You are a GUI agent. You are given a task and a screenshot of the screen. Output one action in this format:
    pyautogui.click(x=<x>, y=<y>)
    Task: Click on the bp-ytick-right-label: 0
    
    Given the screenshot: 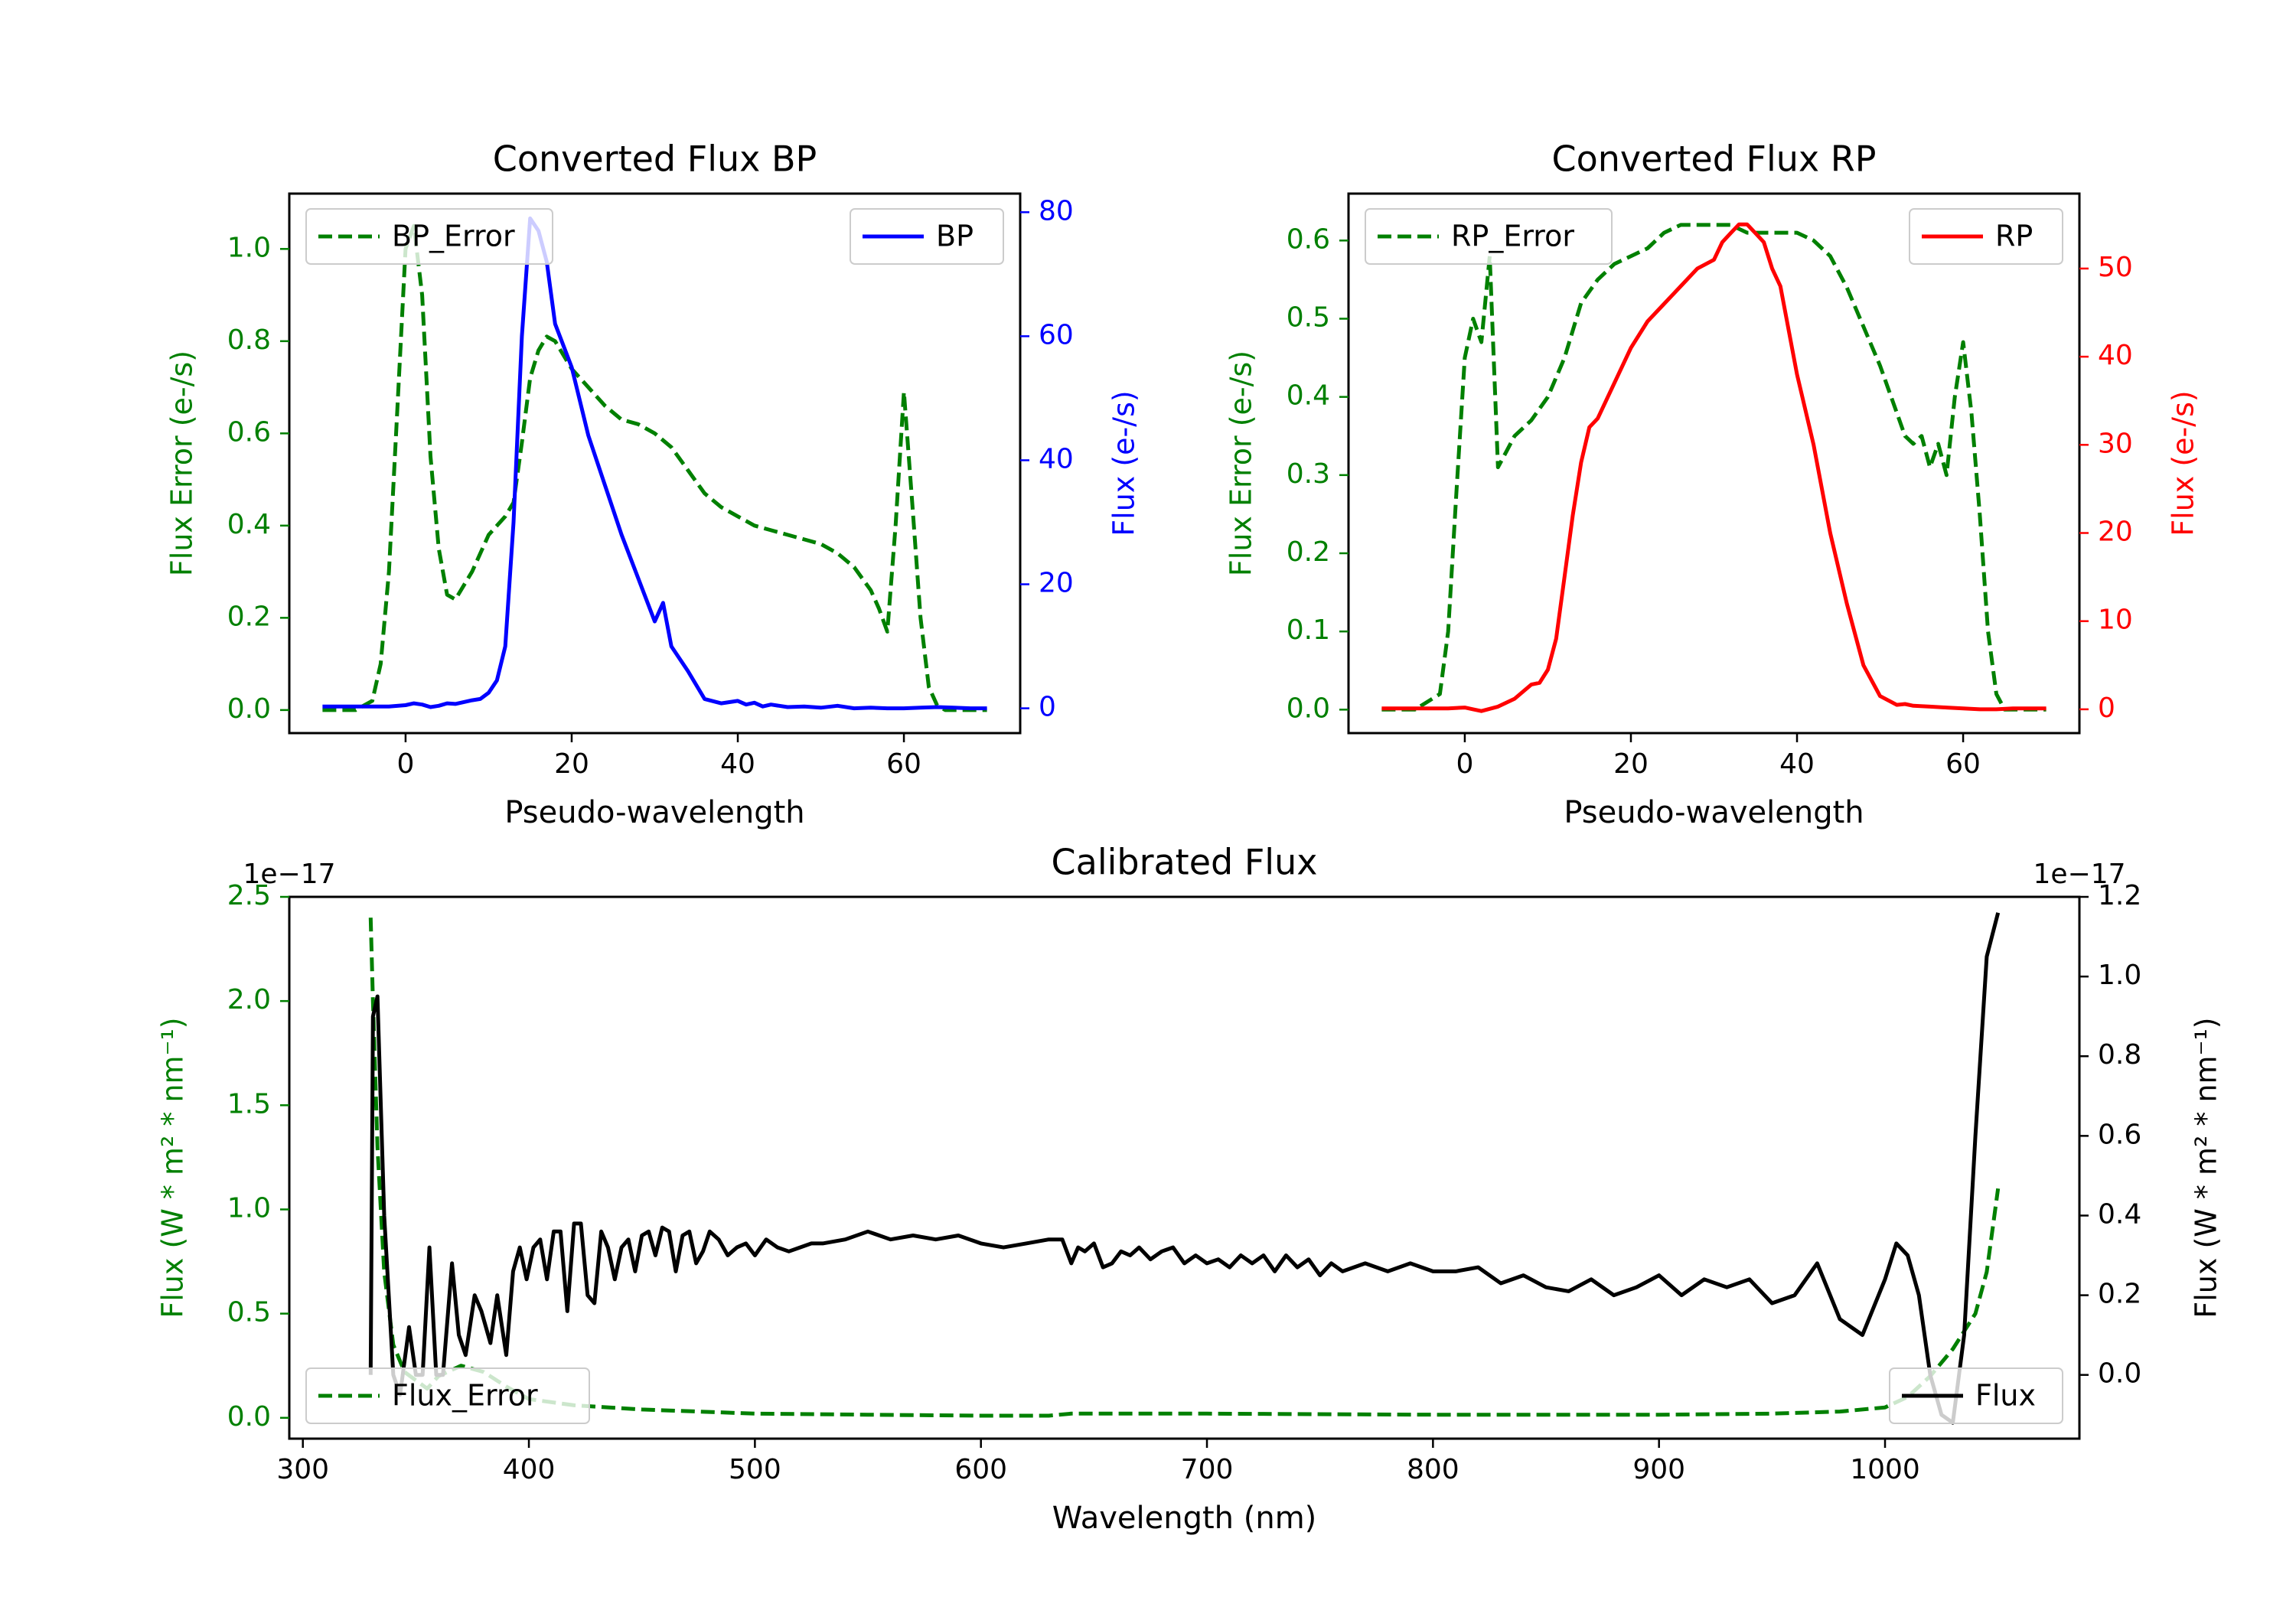 What is the action you would take?
    pyautogui.click(x=1047, y=707)
    